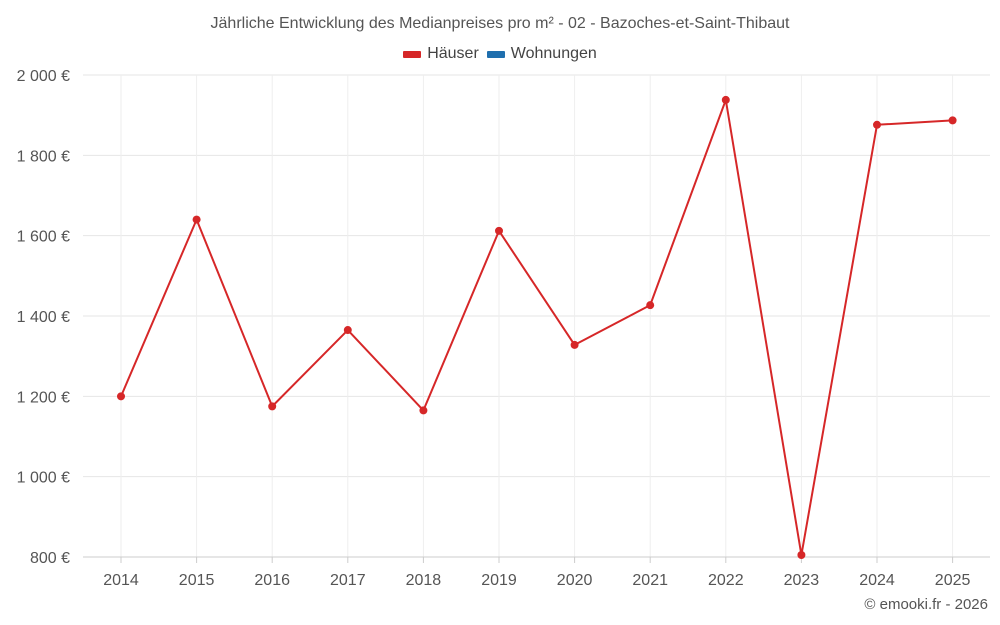 This screenshot has width=1000, height=625. What do you see at coordinates (412, 54) in the screenshot?
I see `legend-swatch-haeuser` at bounding box center [412, 54].